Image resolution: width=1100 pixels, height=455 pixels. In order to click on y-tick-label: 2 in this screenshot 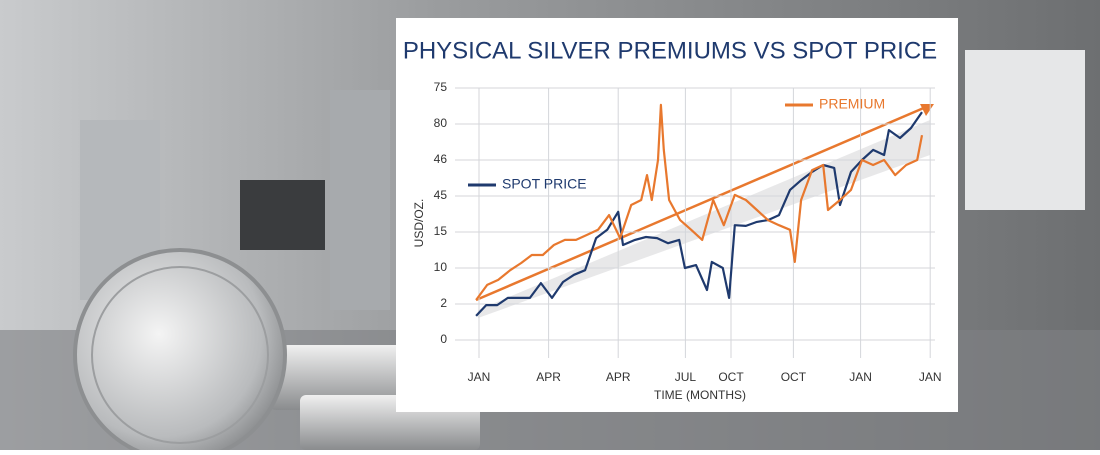, I will do `click(443, 303)`.